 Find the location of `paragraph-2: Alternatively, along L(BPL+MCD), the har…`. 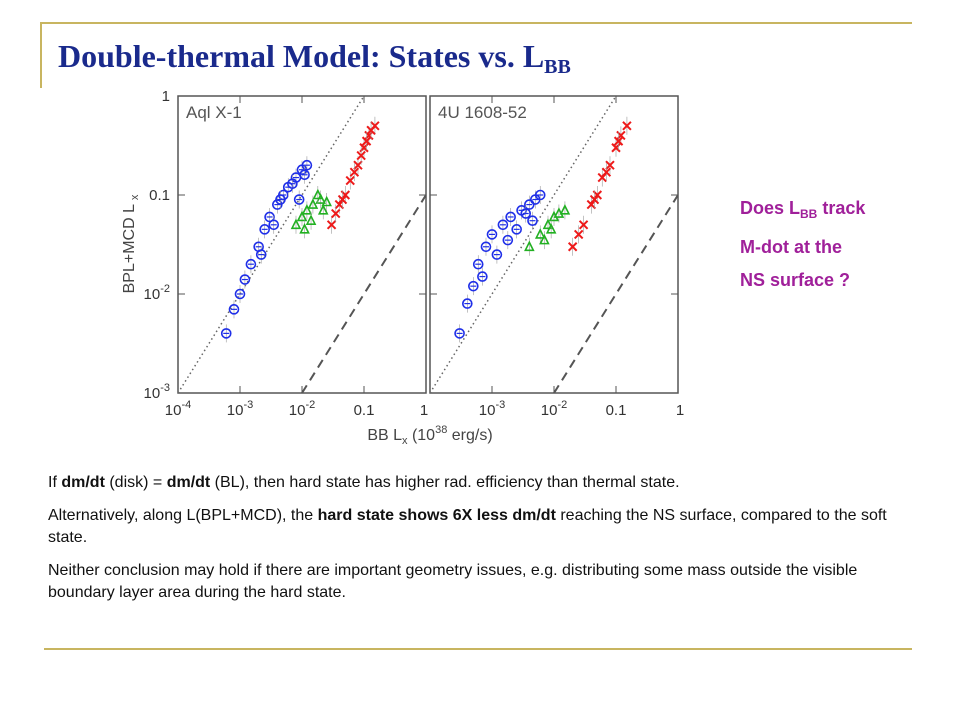

paragraph-2: Alternatively, along L(BPL+MCD), the har… is located at coordinates (467, 526).